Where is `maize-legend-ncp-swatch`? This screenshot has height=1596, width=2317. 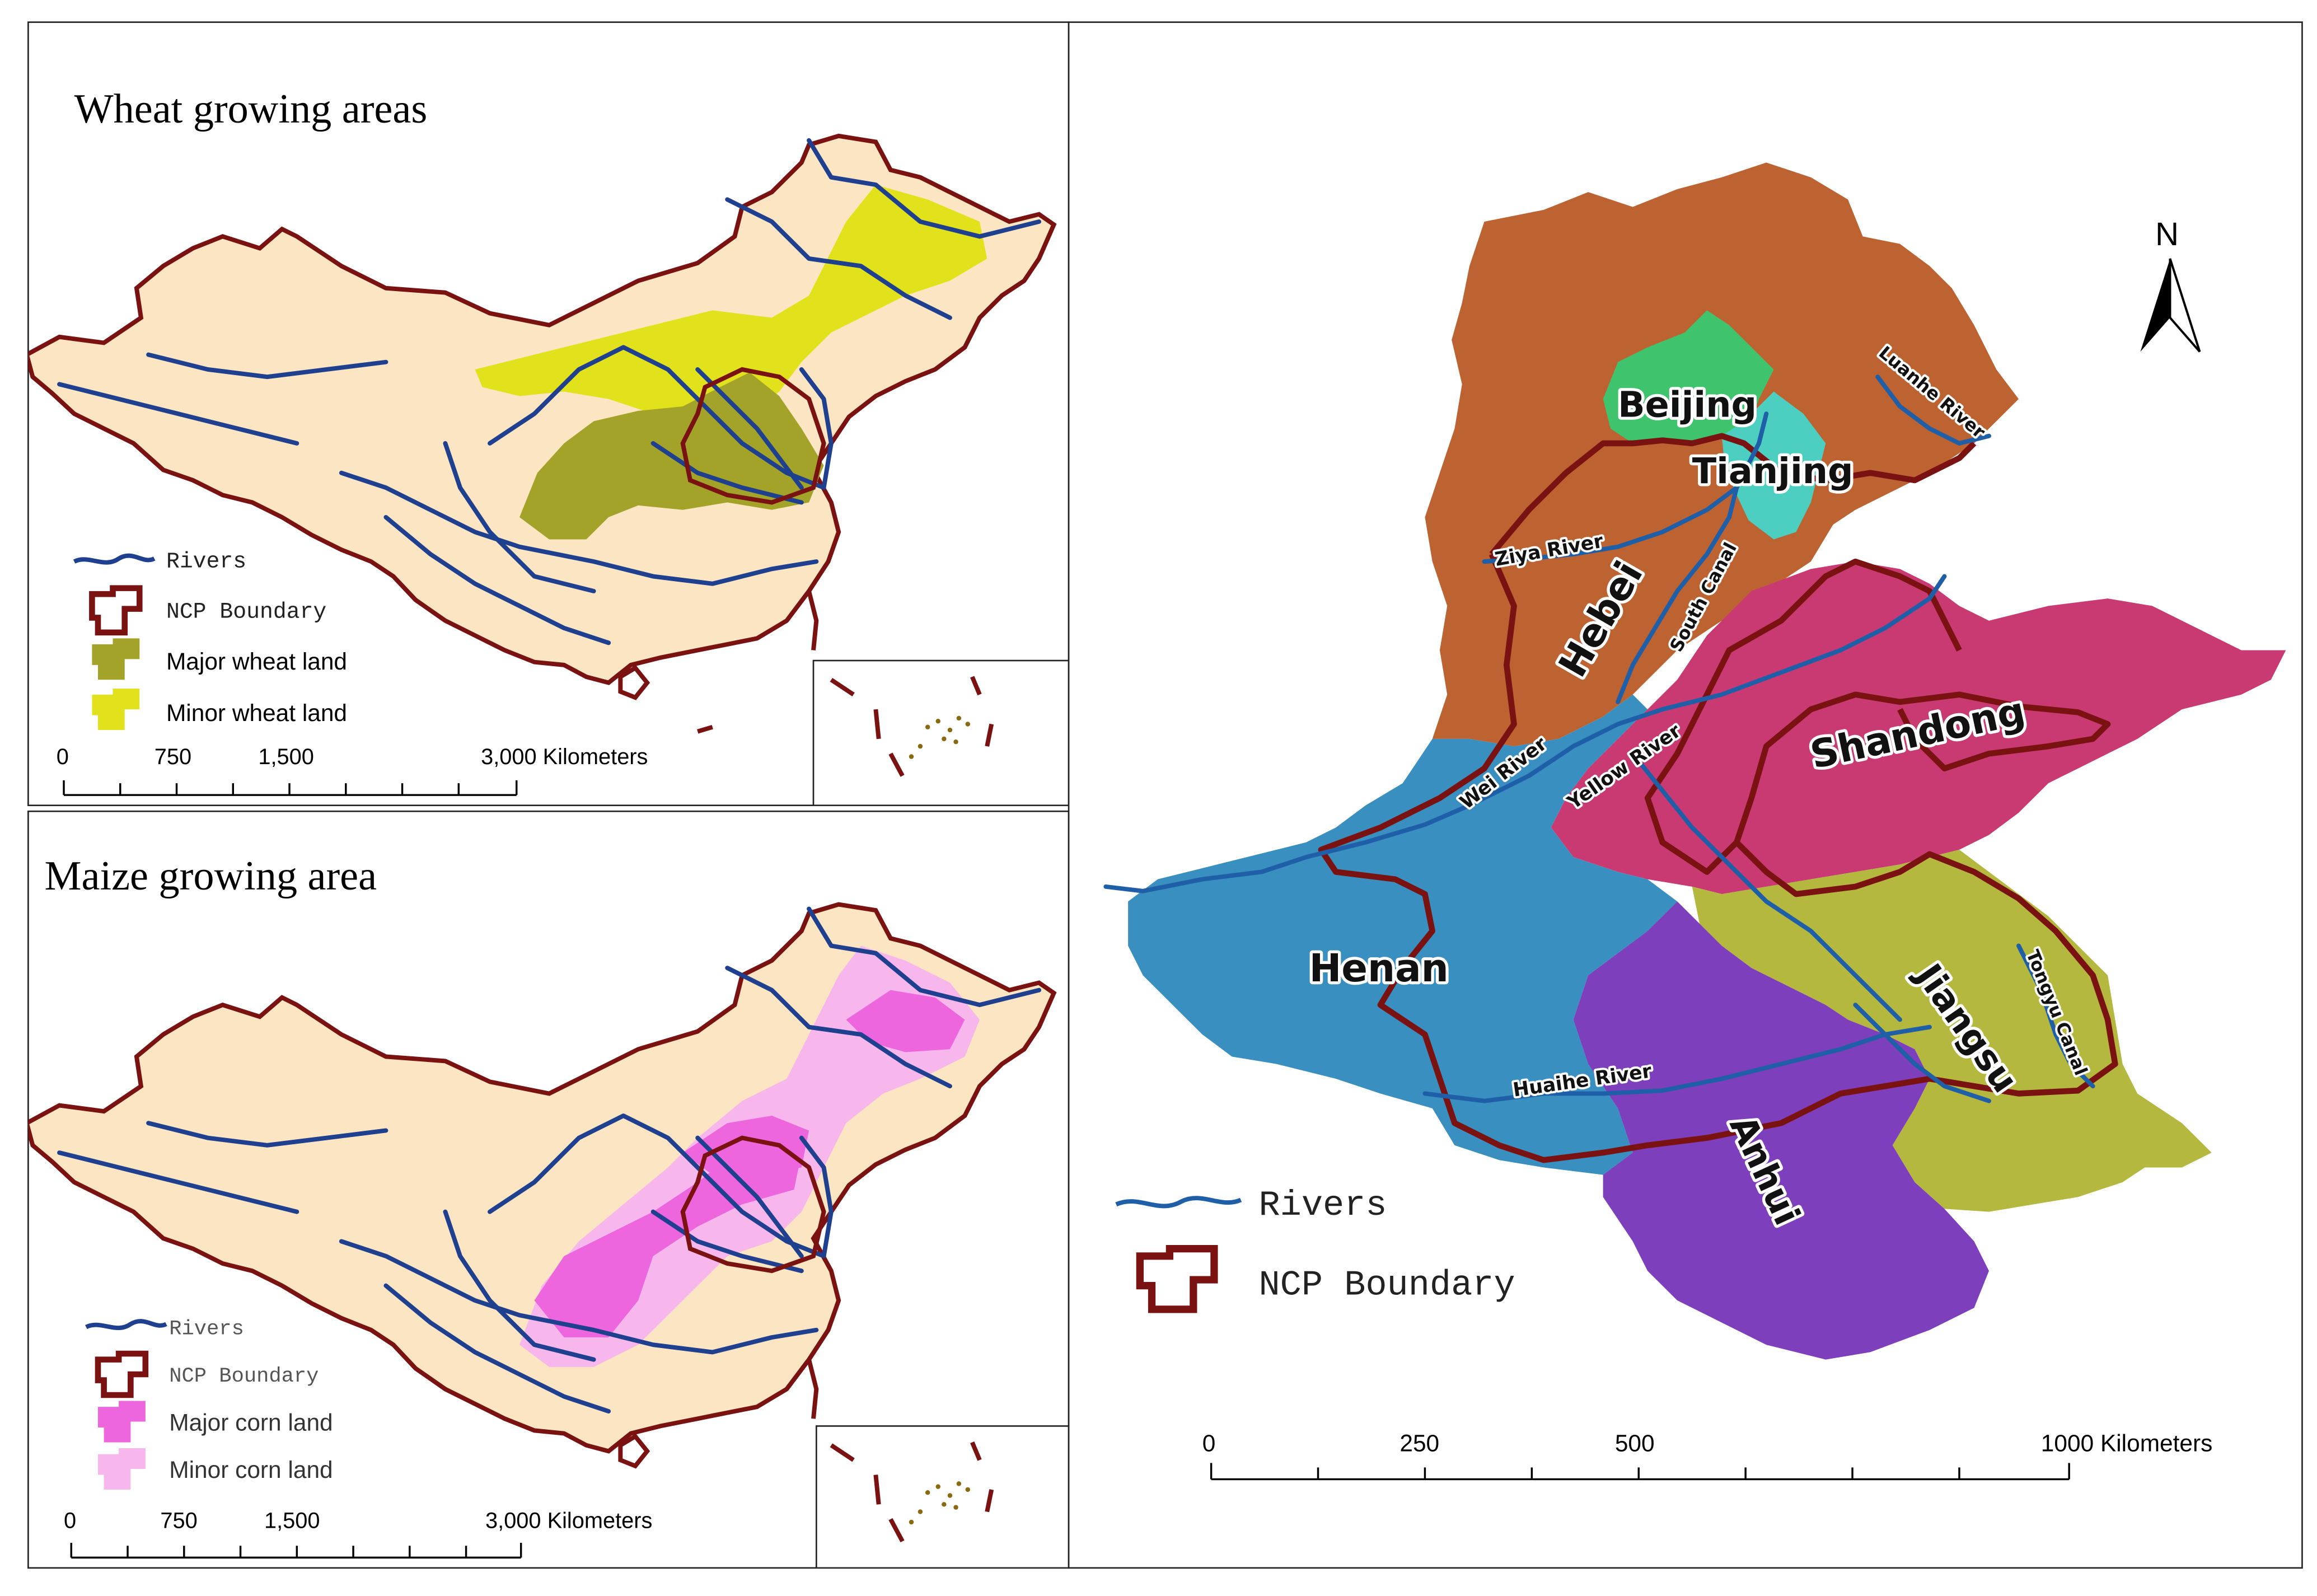 maize-legend-ncp-swatch is located at coordinates (122, 1374).